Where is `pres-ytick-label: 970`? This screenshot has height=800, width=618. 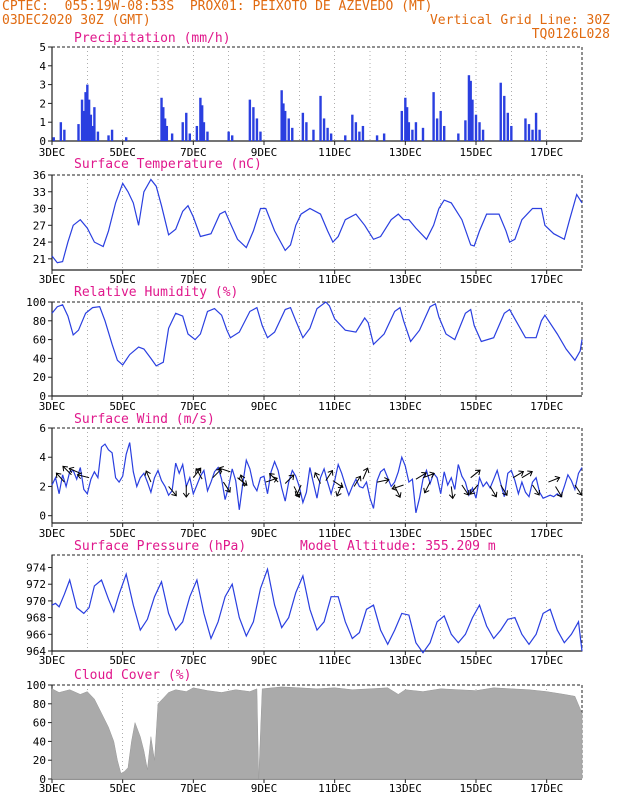 pres-ytick-label: 970 is located at coordinates (36, 601).